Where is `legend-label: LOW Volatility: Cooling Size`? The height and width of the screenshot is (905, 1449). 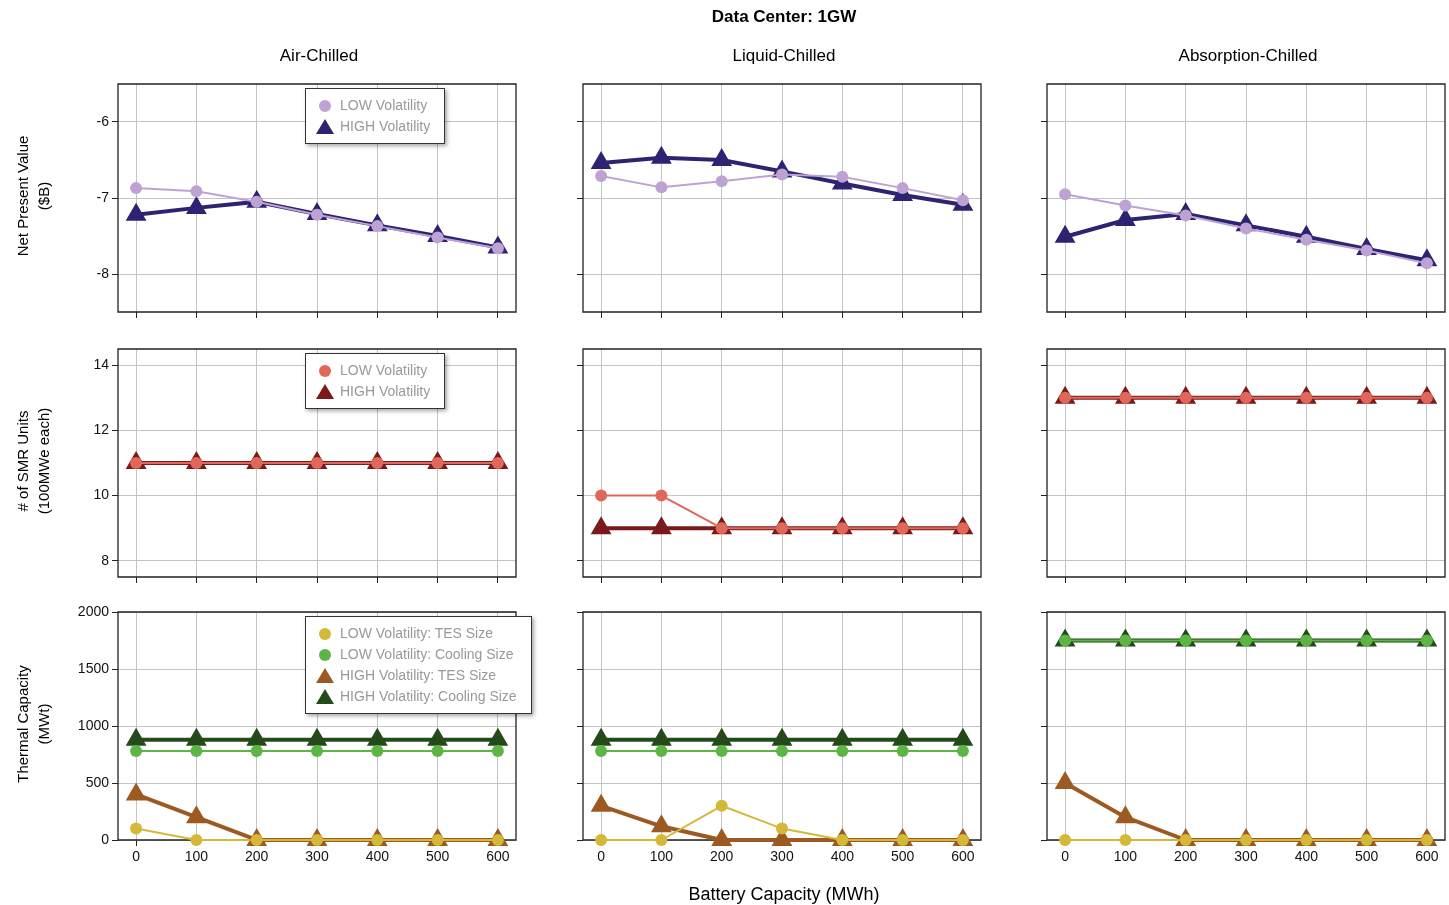
legend-label: LOW Volatility: Cooling Size is located at coordinates (427, 654).